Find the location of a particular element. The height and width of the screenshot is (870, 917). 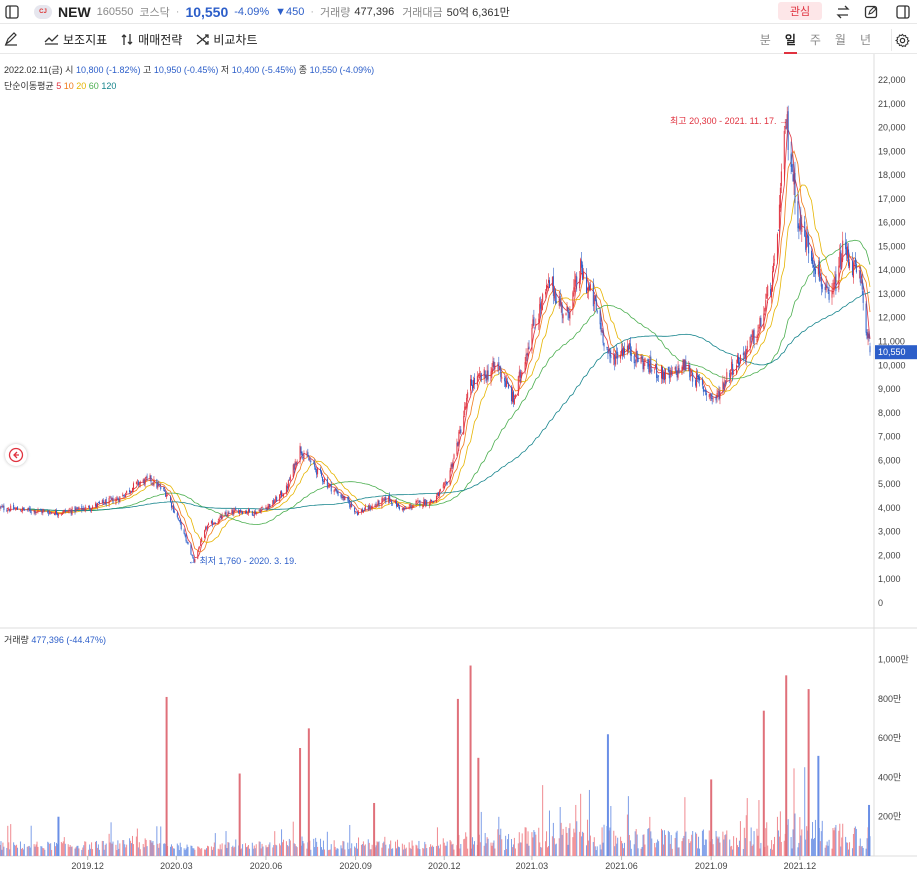

strategy-button: 매매전략 is located at coordinates (151, 39).